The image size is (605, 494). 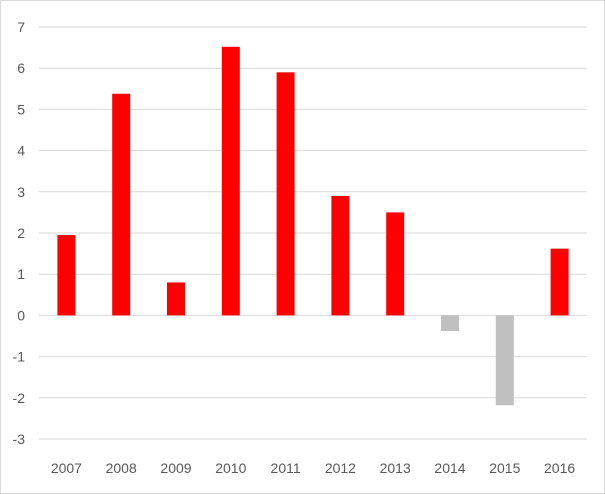 What do you see at coordinates (504, 360) in the screenshot?
I see `bar-2015` at bounding box center [504, 360].